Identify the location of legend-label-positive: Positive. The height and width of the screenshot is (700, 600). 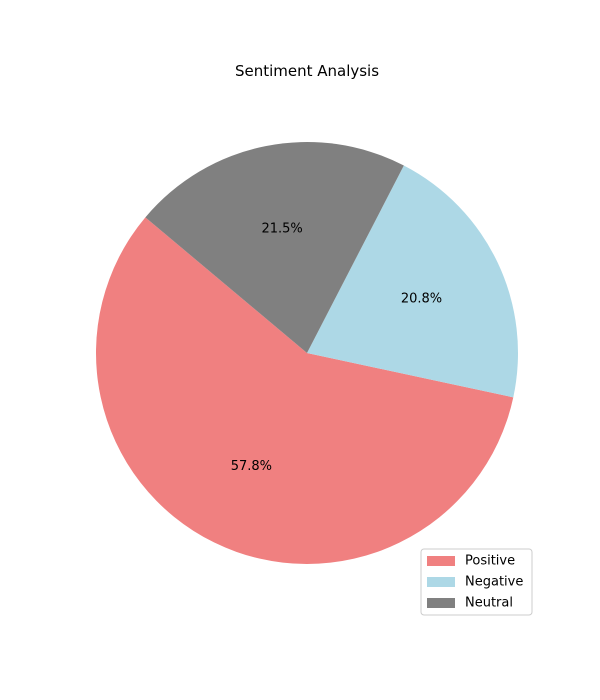
(490, 561).